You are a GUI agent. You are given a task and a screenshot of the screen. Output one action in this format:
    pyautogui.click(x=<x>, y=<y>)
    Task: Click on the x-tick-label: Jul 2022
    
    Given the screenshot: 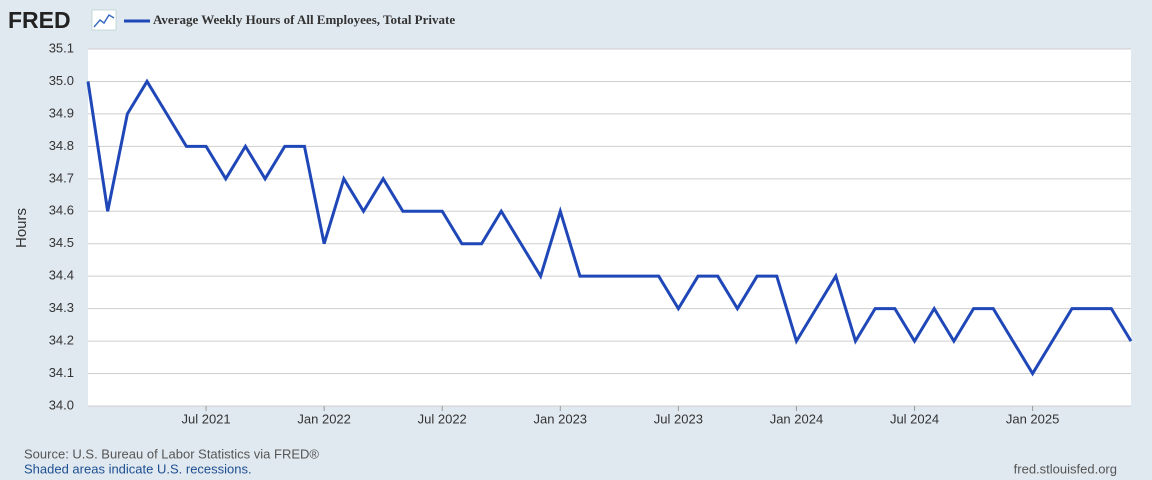 What is the action you would take?
    pyautogui.click(x=442, y=418)
    